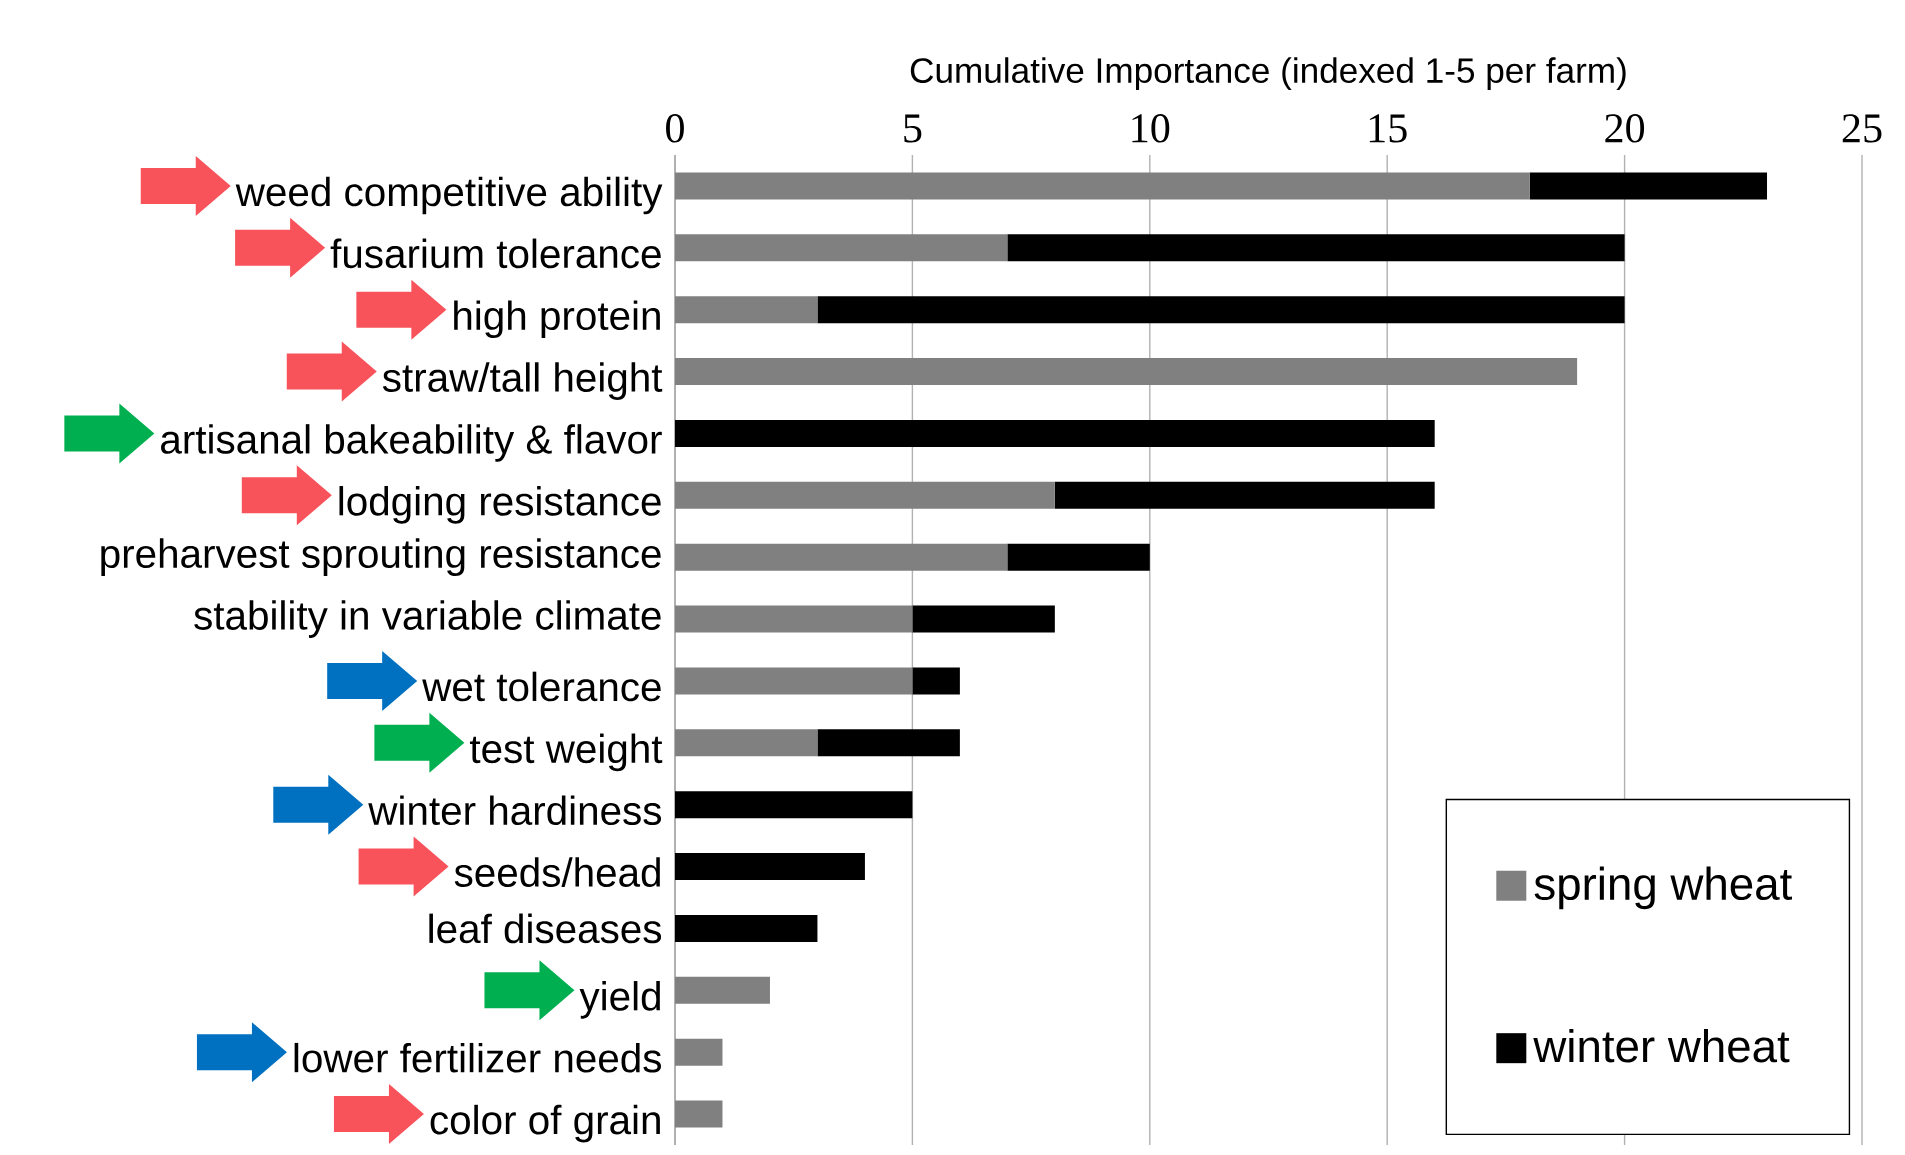 This screenshot has height=1155, width=1905. Describe the element at coordinates (381, 557) in the screenshot. I see `y-tick-label: preharvest sprouting resistance` at that location.